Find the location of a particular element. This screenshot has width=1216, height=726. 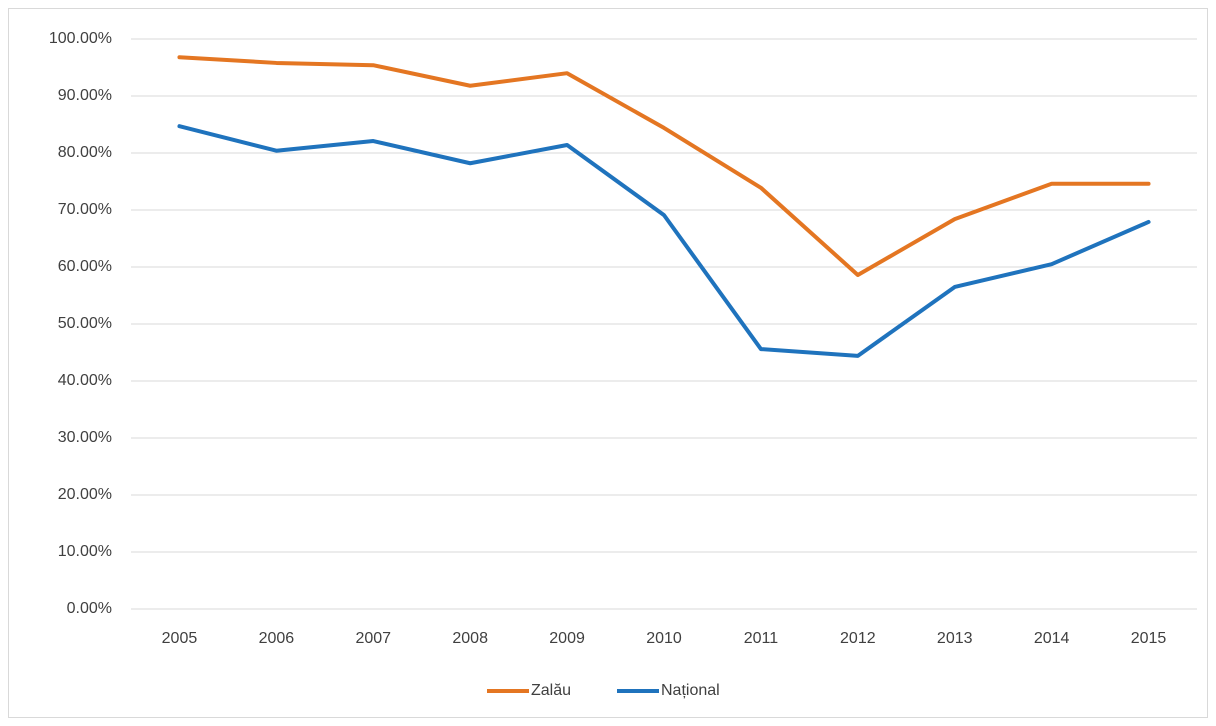

x-tick-label: 2012 is located at coordinates (858, 638).